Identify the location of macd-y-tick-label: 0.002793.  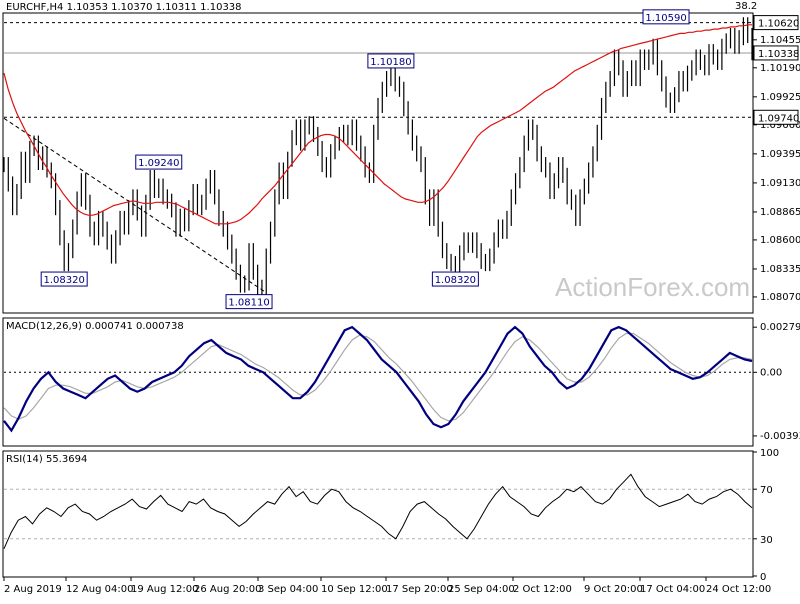
(780, 327).